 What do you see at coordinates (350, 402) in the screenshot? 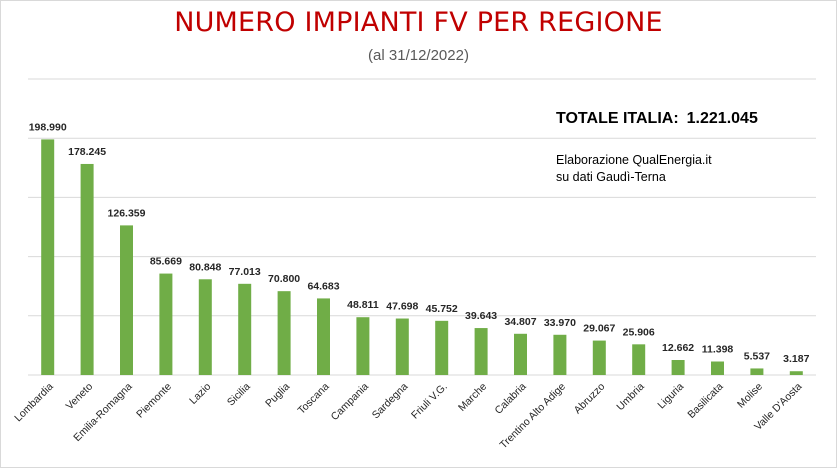
I see `category-label-campania: Campania` at bounding box center [350, 402].